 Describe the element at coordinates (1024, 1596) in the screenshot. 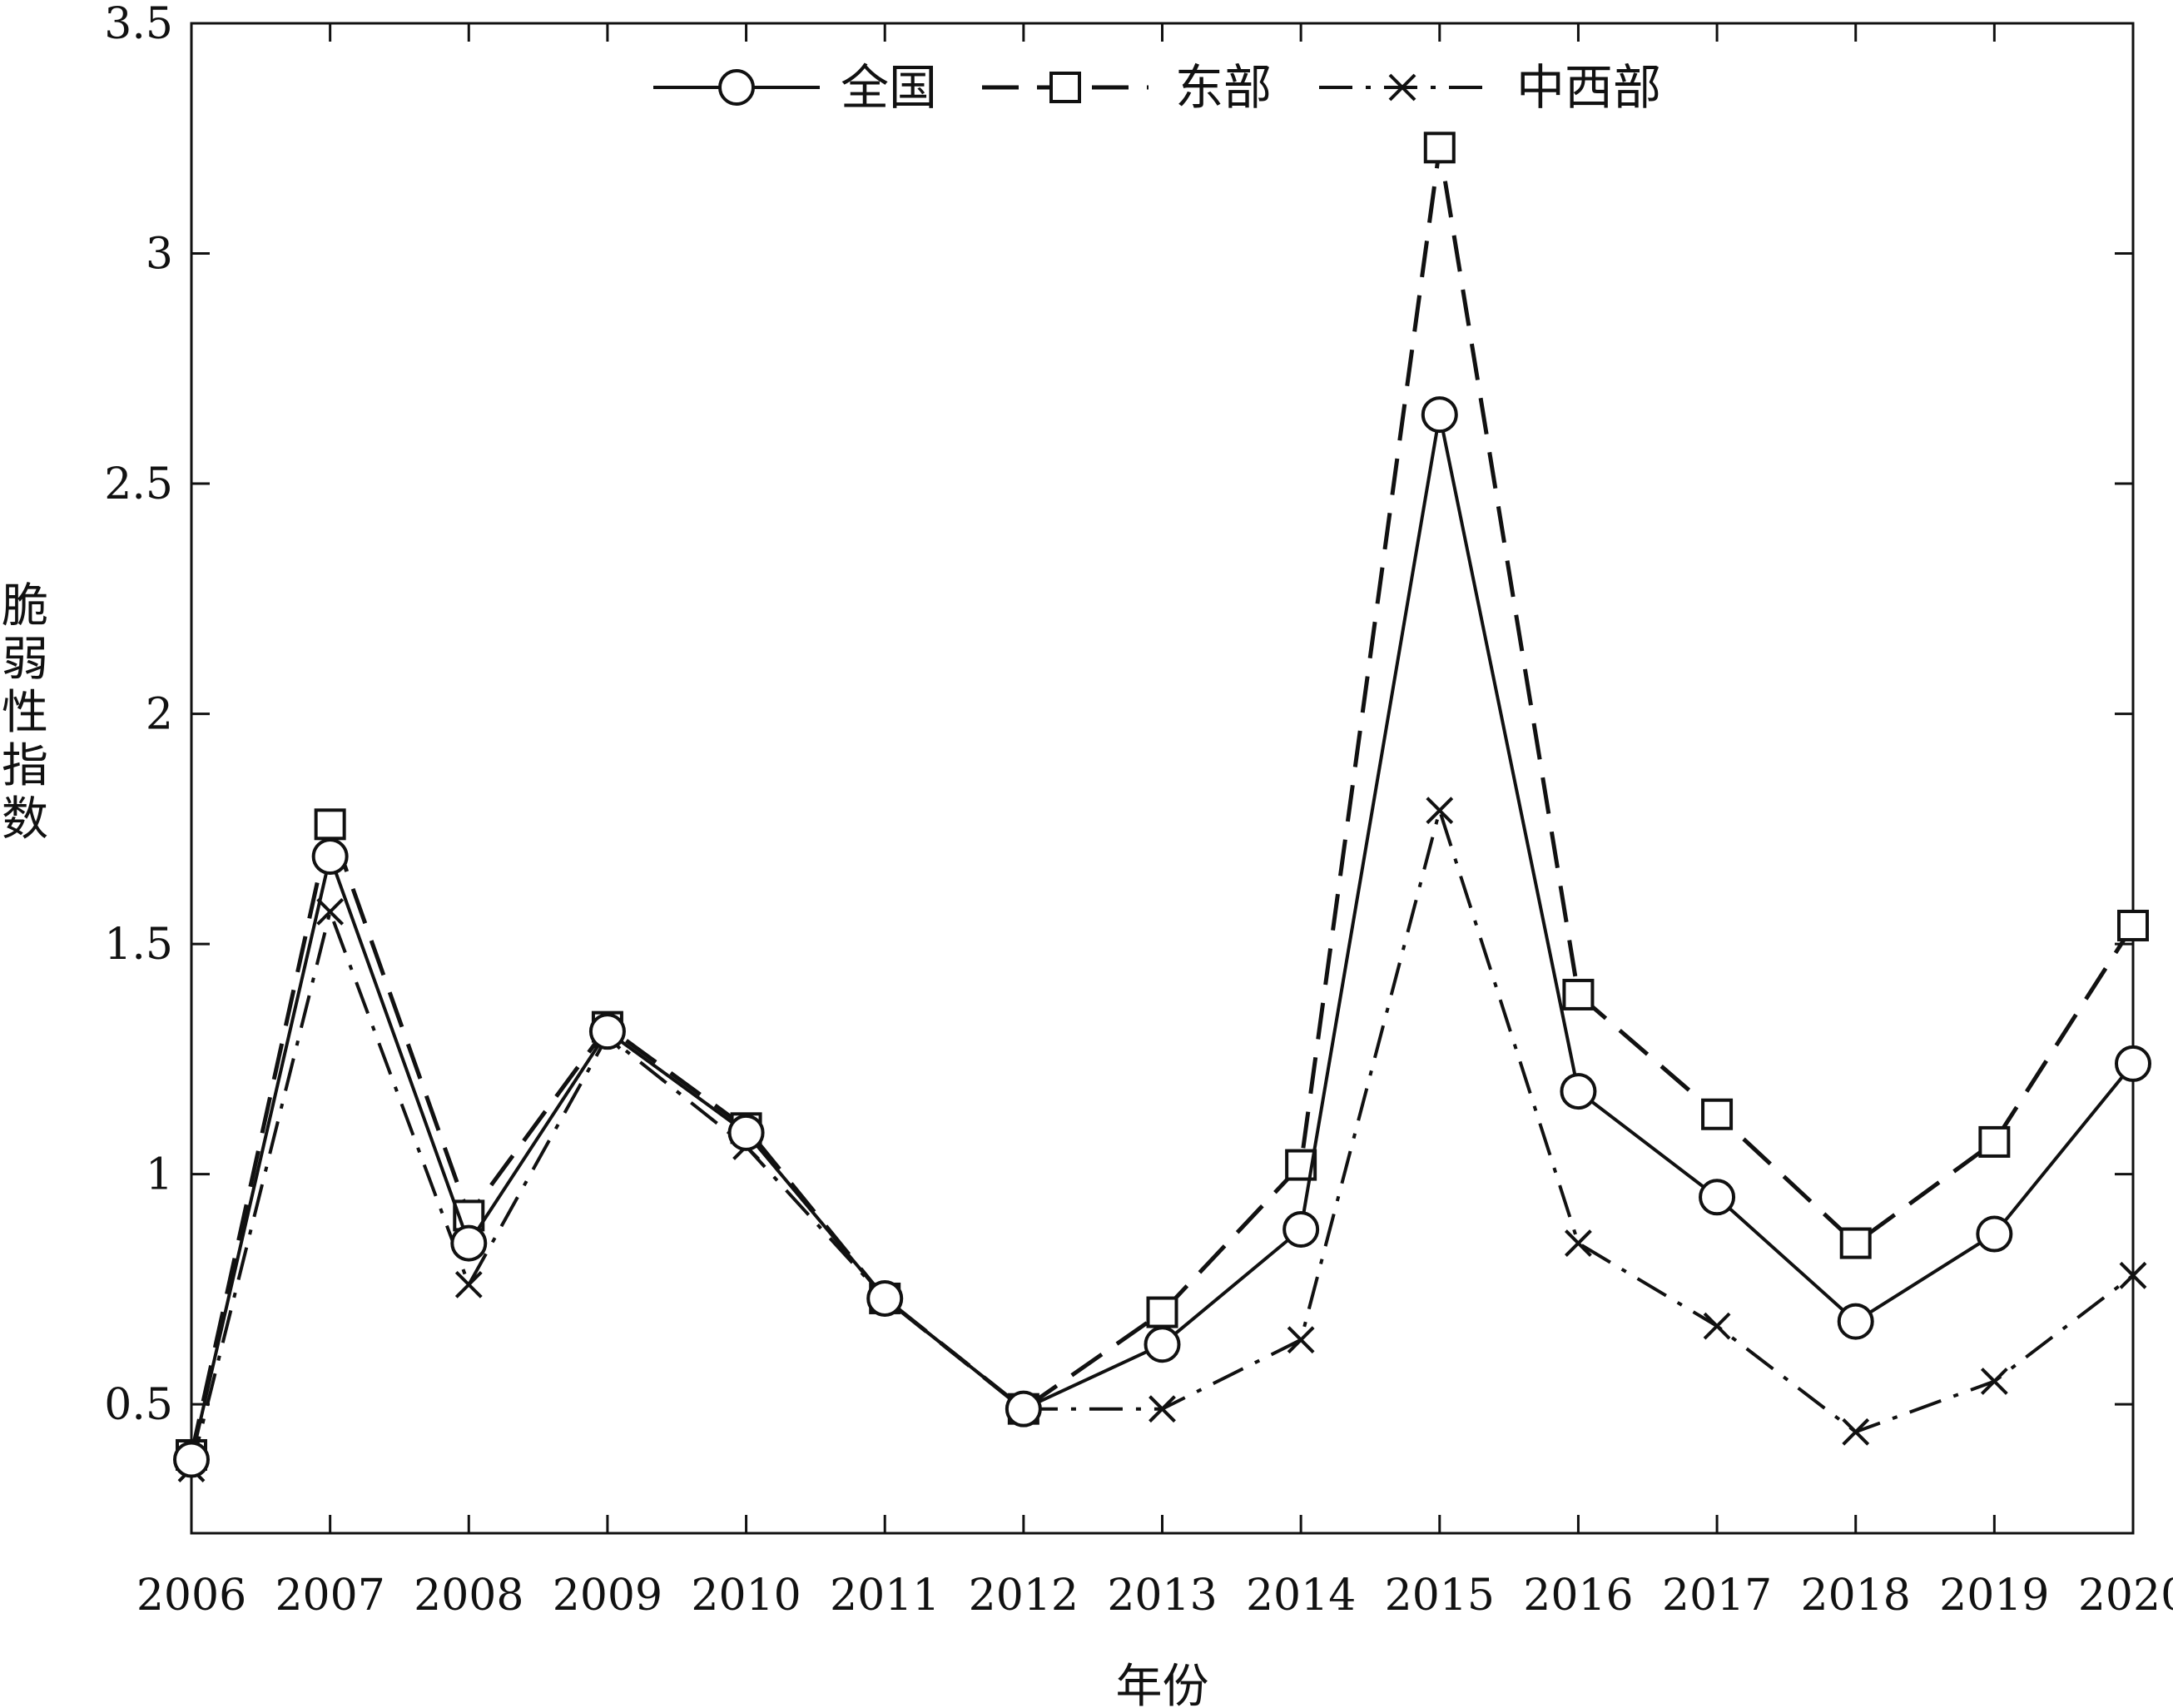

I see `x-tick-label: 2012` at that location.